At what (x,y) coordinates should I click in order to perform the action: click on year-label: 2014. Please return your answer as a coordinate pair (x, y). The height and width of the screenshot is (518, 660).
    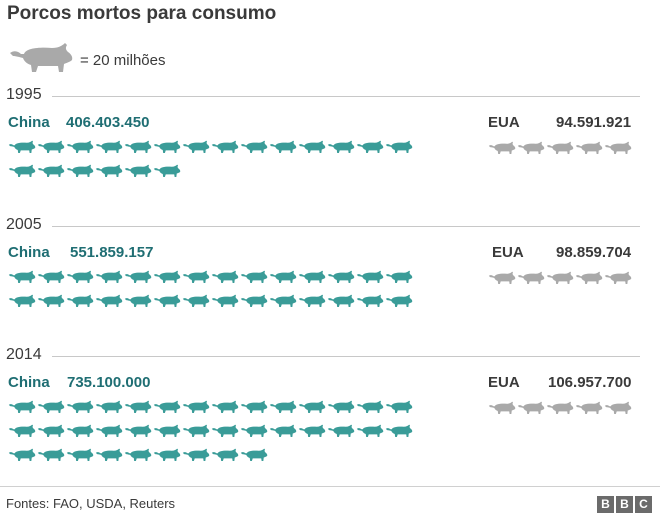
    Looking at the image, I should click on (24, 354).